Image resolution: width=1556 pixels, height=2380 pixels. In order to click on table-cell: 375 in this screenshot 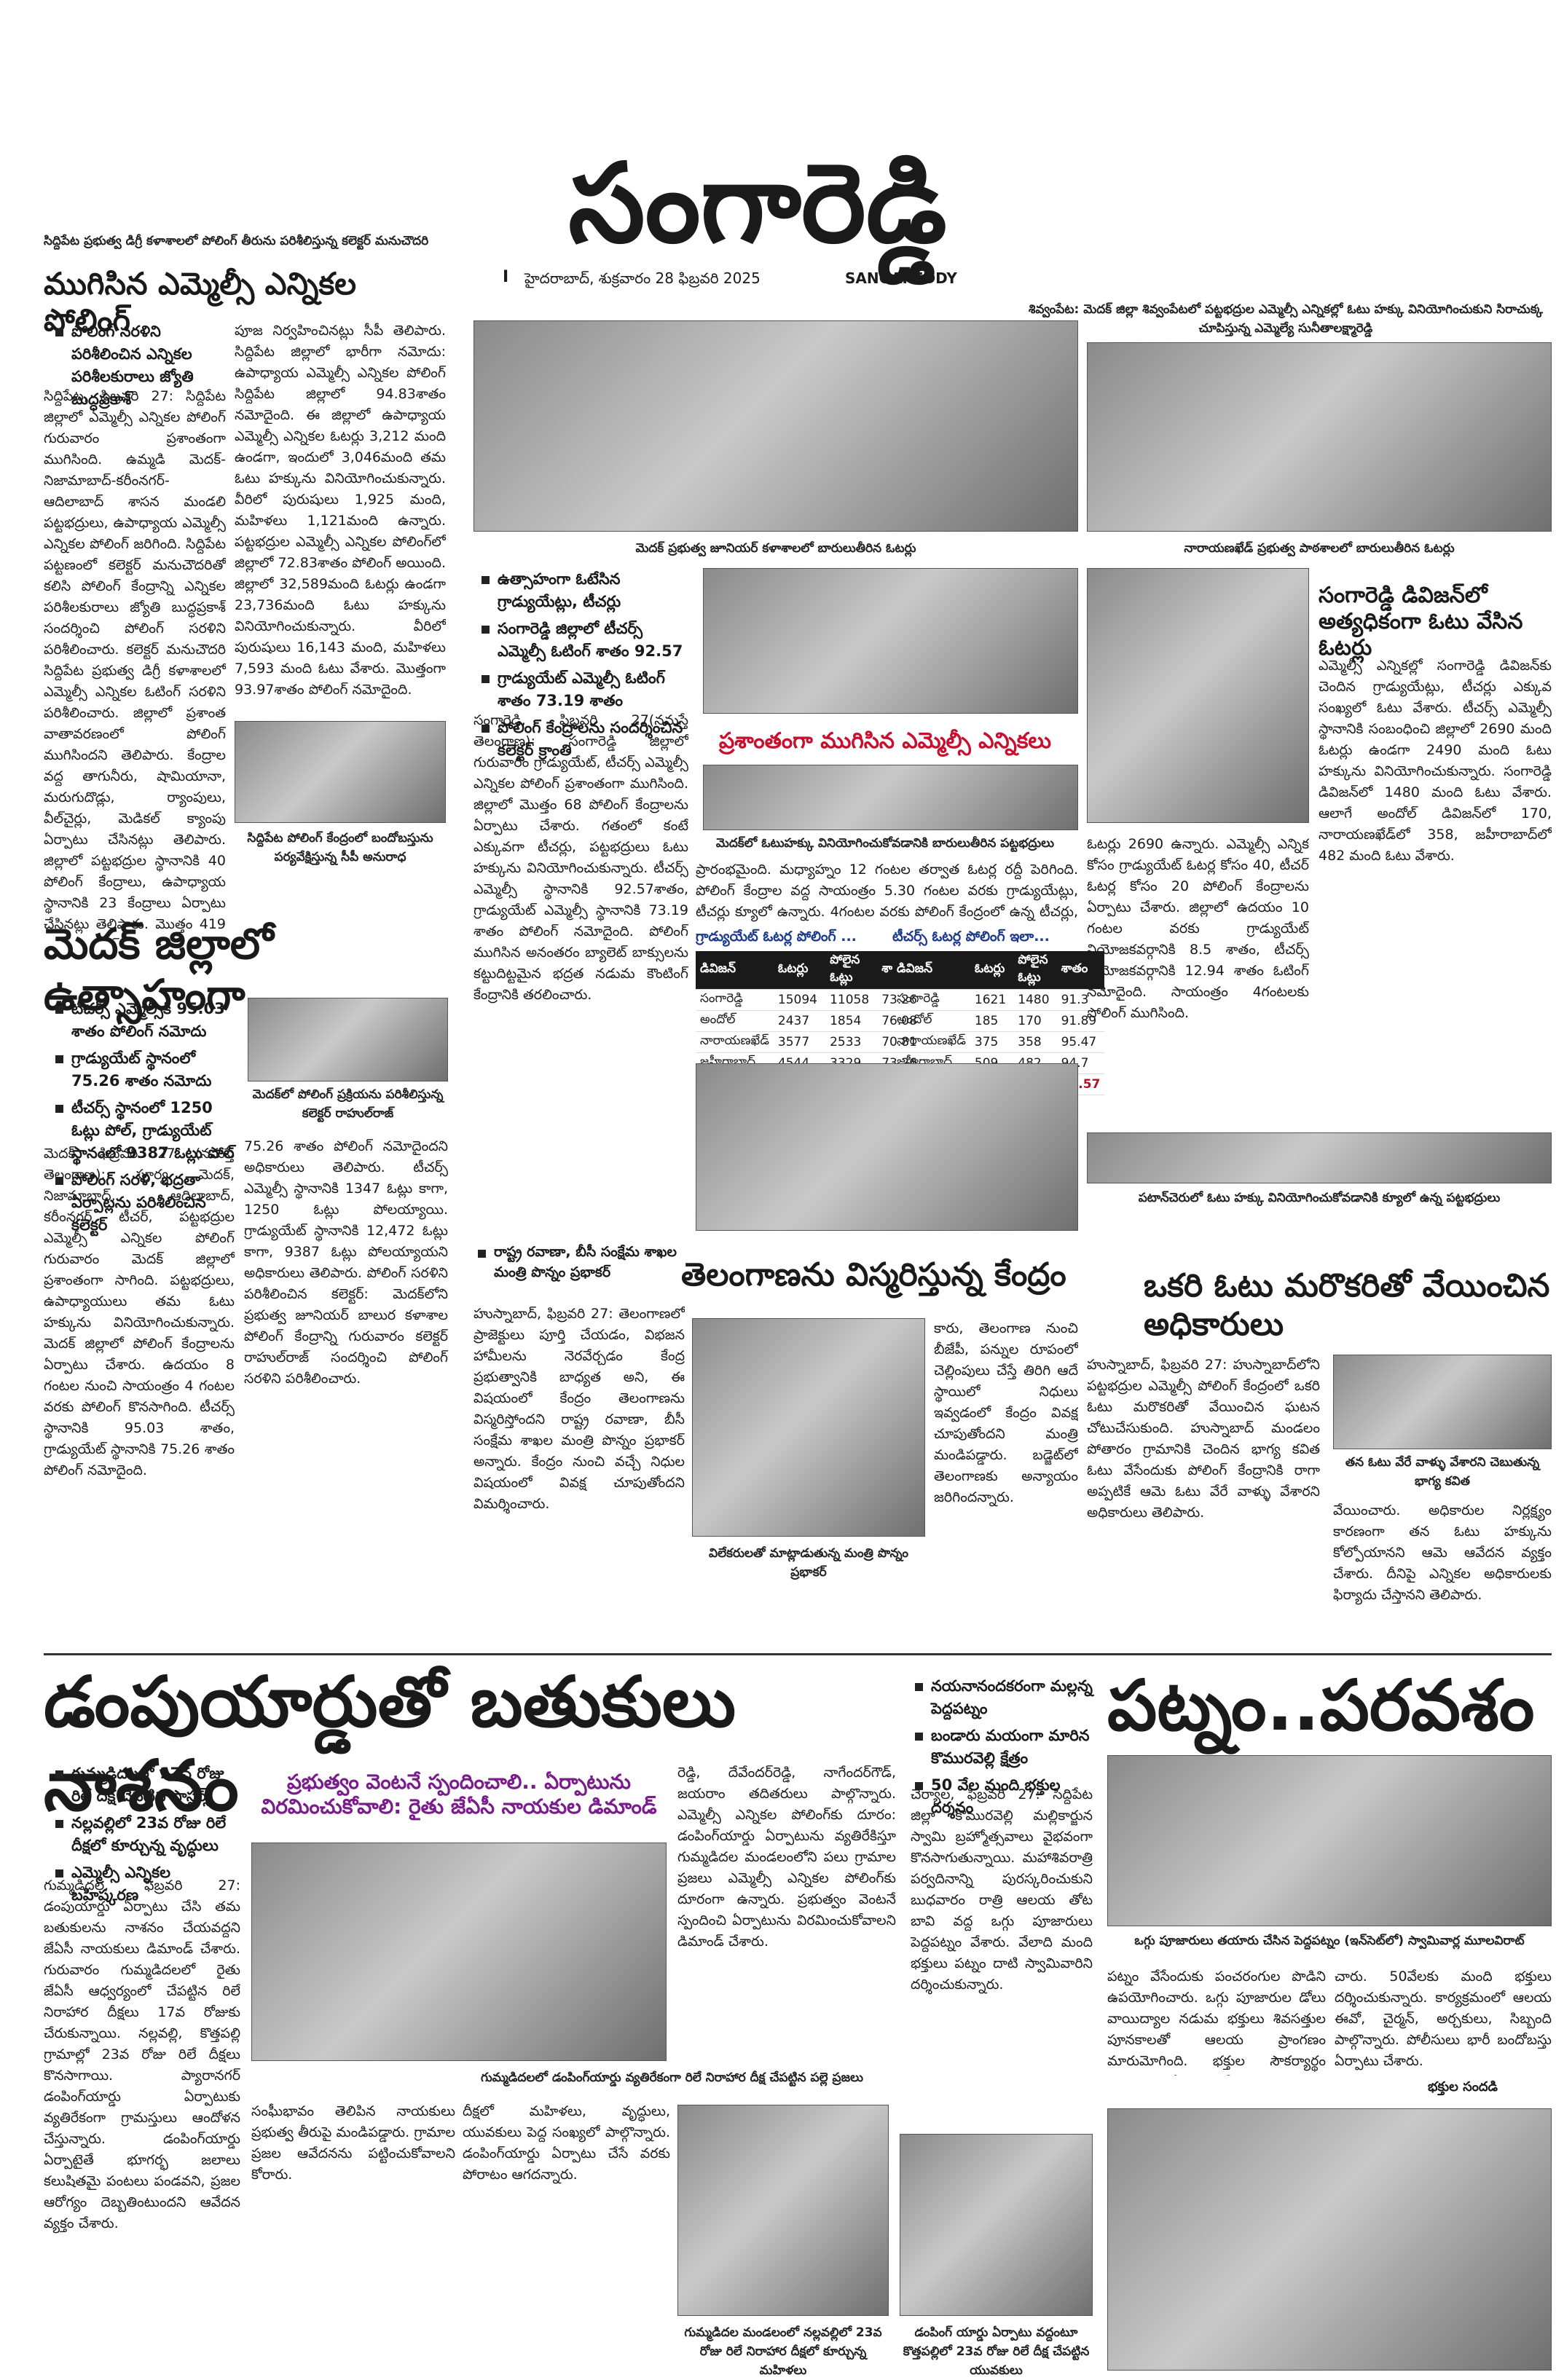, I will do `click(992, 1042)`.